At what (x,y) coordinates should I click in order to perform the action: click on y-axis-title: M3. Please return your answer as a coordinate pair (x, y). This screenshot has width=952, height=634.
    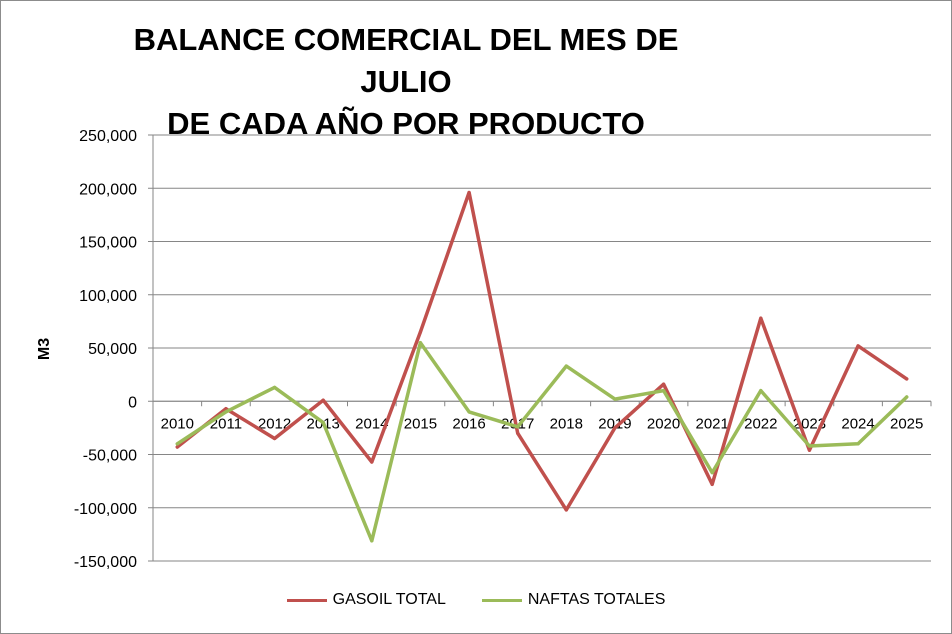
    Looking at the image, I should click on (44, 349).